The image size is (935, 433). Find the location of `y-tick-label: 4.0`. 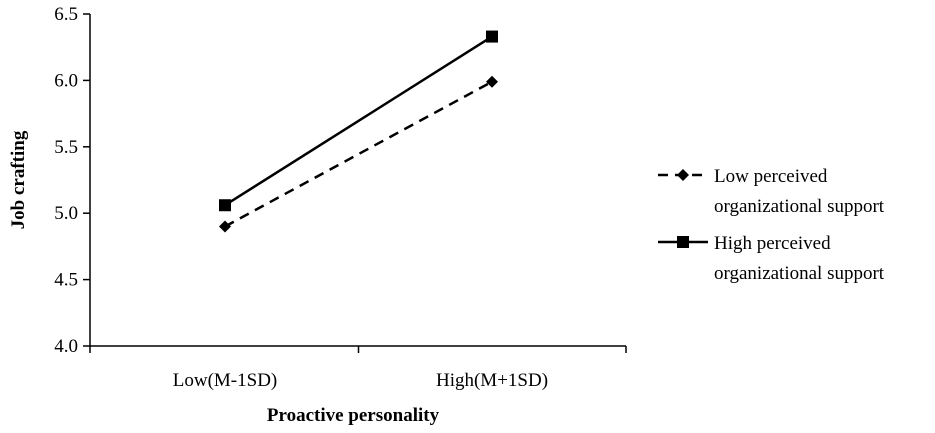

y-tick-label: 4.0 is located at coordinates (66, 346).